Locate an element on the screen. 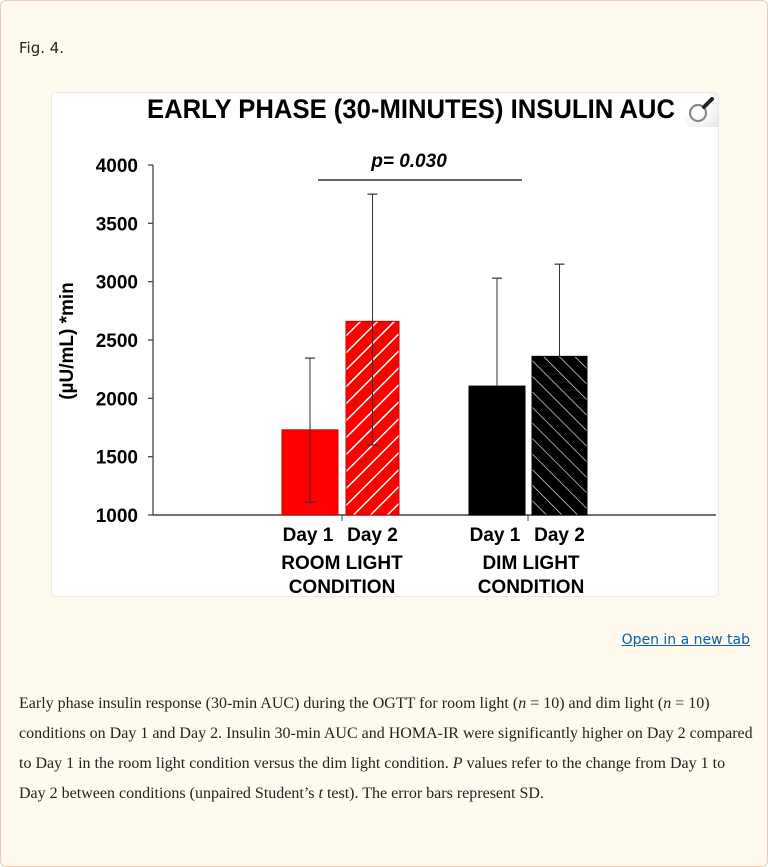 This screenshot has height=867, width=768. open-in-new-tab-link: Open in a new tab is located at coordinates (685, 640).